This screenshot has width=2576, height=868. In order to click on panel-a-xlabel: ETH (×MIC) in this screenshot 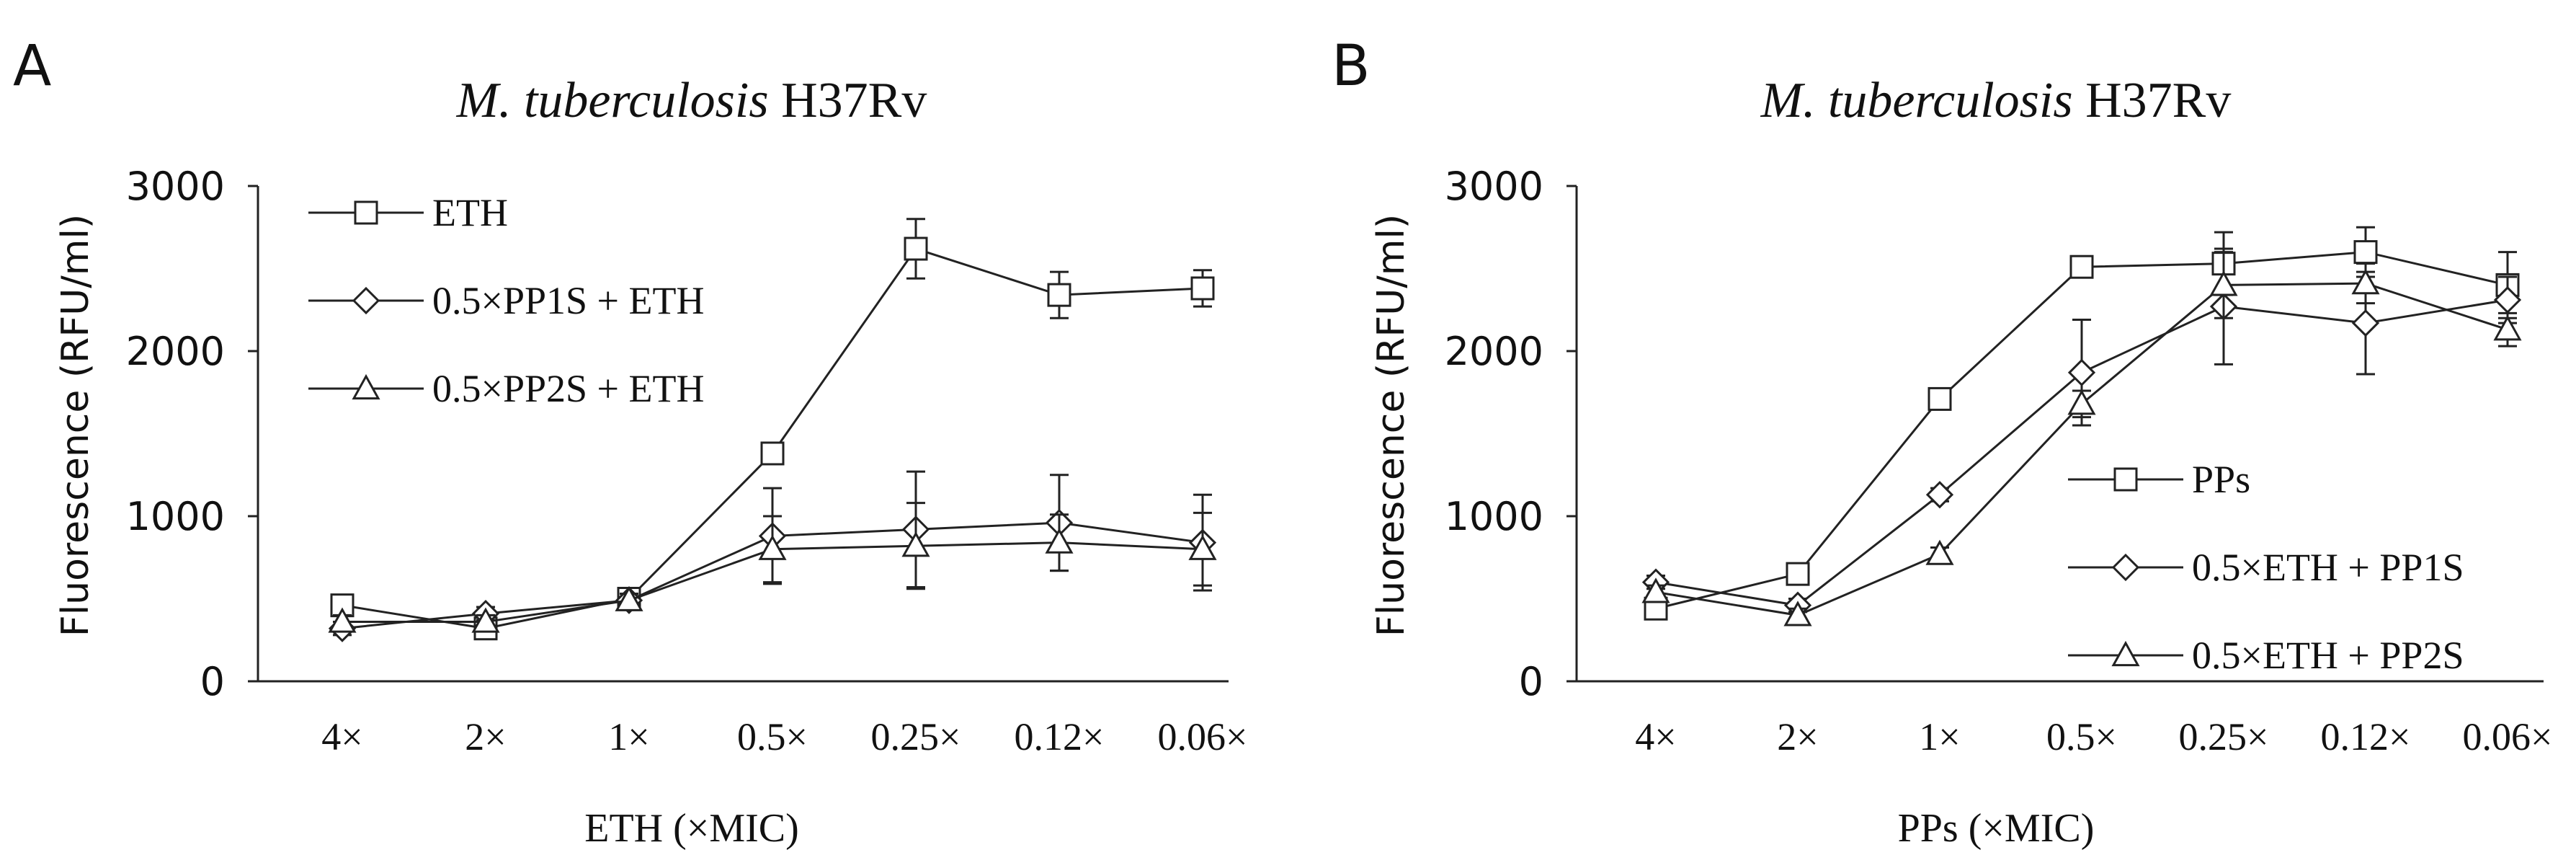, I will do `click(691, 828)`.